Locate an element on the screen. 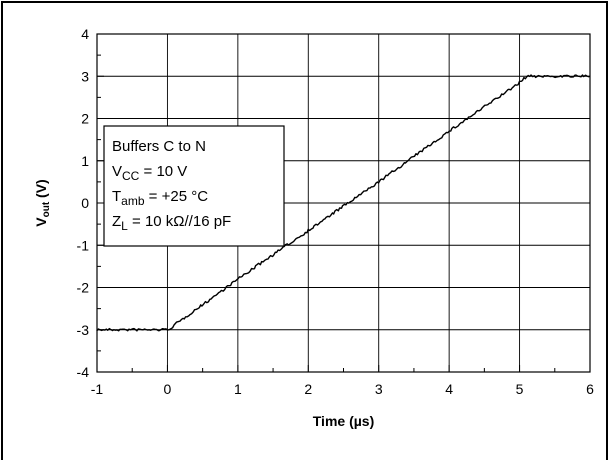 Image resolution: width=611 pixels, height=463 pixels. condition-line-3-rest: = +25 °C is located at coordinates (177, 196).